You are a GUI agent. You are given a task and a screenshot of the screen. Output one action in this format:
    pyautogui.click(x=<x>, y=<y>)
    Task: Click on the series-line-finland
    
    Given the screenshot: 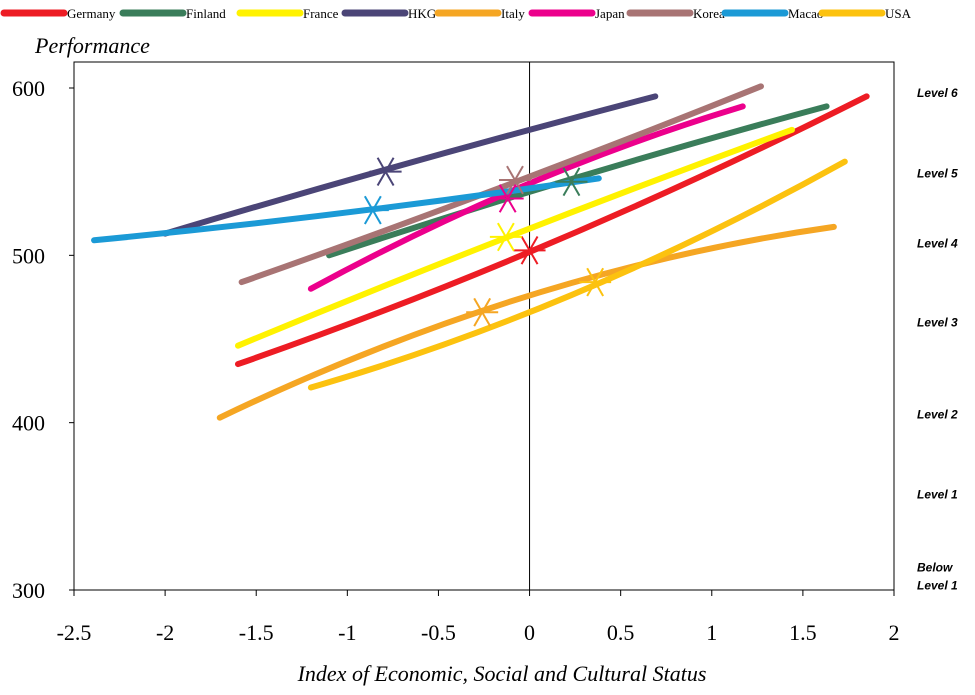 What is the action you would take?
    pyautogui.click(x=578, y=181)
    